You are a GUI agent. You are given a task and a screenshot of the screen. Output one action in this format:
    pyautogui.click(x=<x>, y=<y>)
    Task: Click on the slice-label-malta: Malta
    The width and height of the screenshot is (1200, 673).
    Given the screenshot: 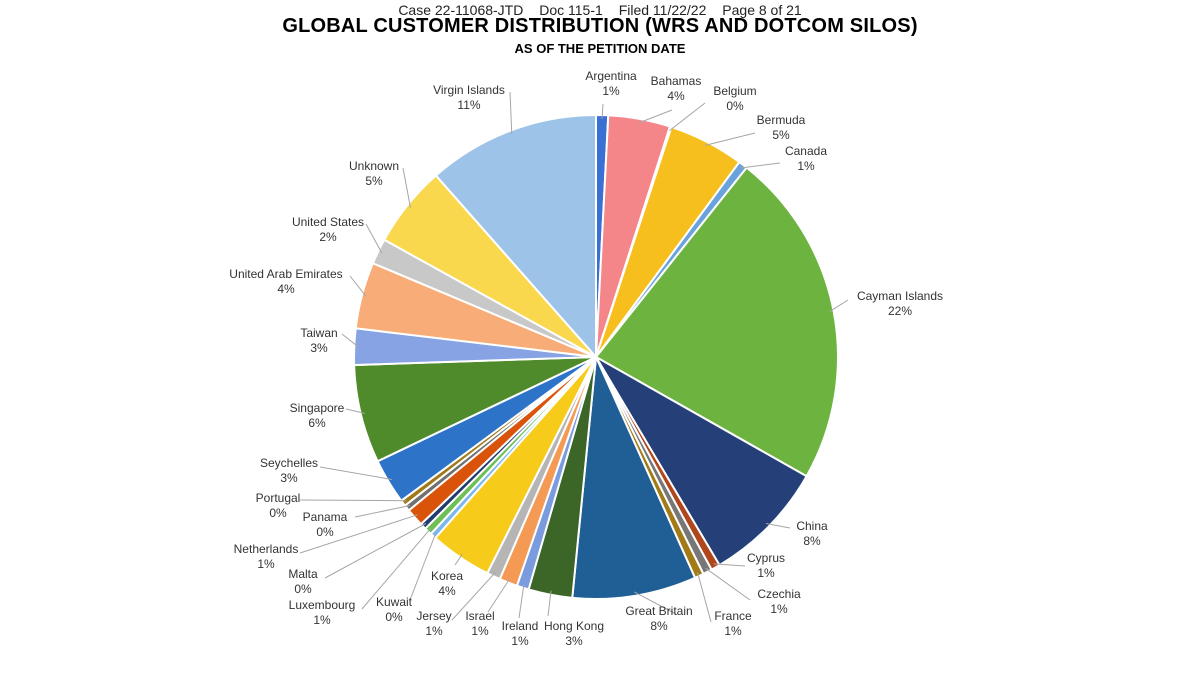 What is the action you would take?
    pyautogui.click(x=303, y=574)
    